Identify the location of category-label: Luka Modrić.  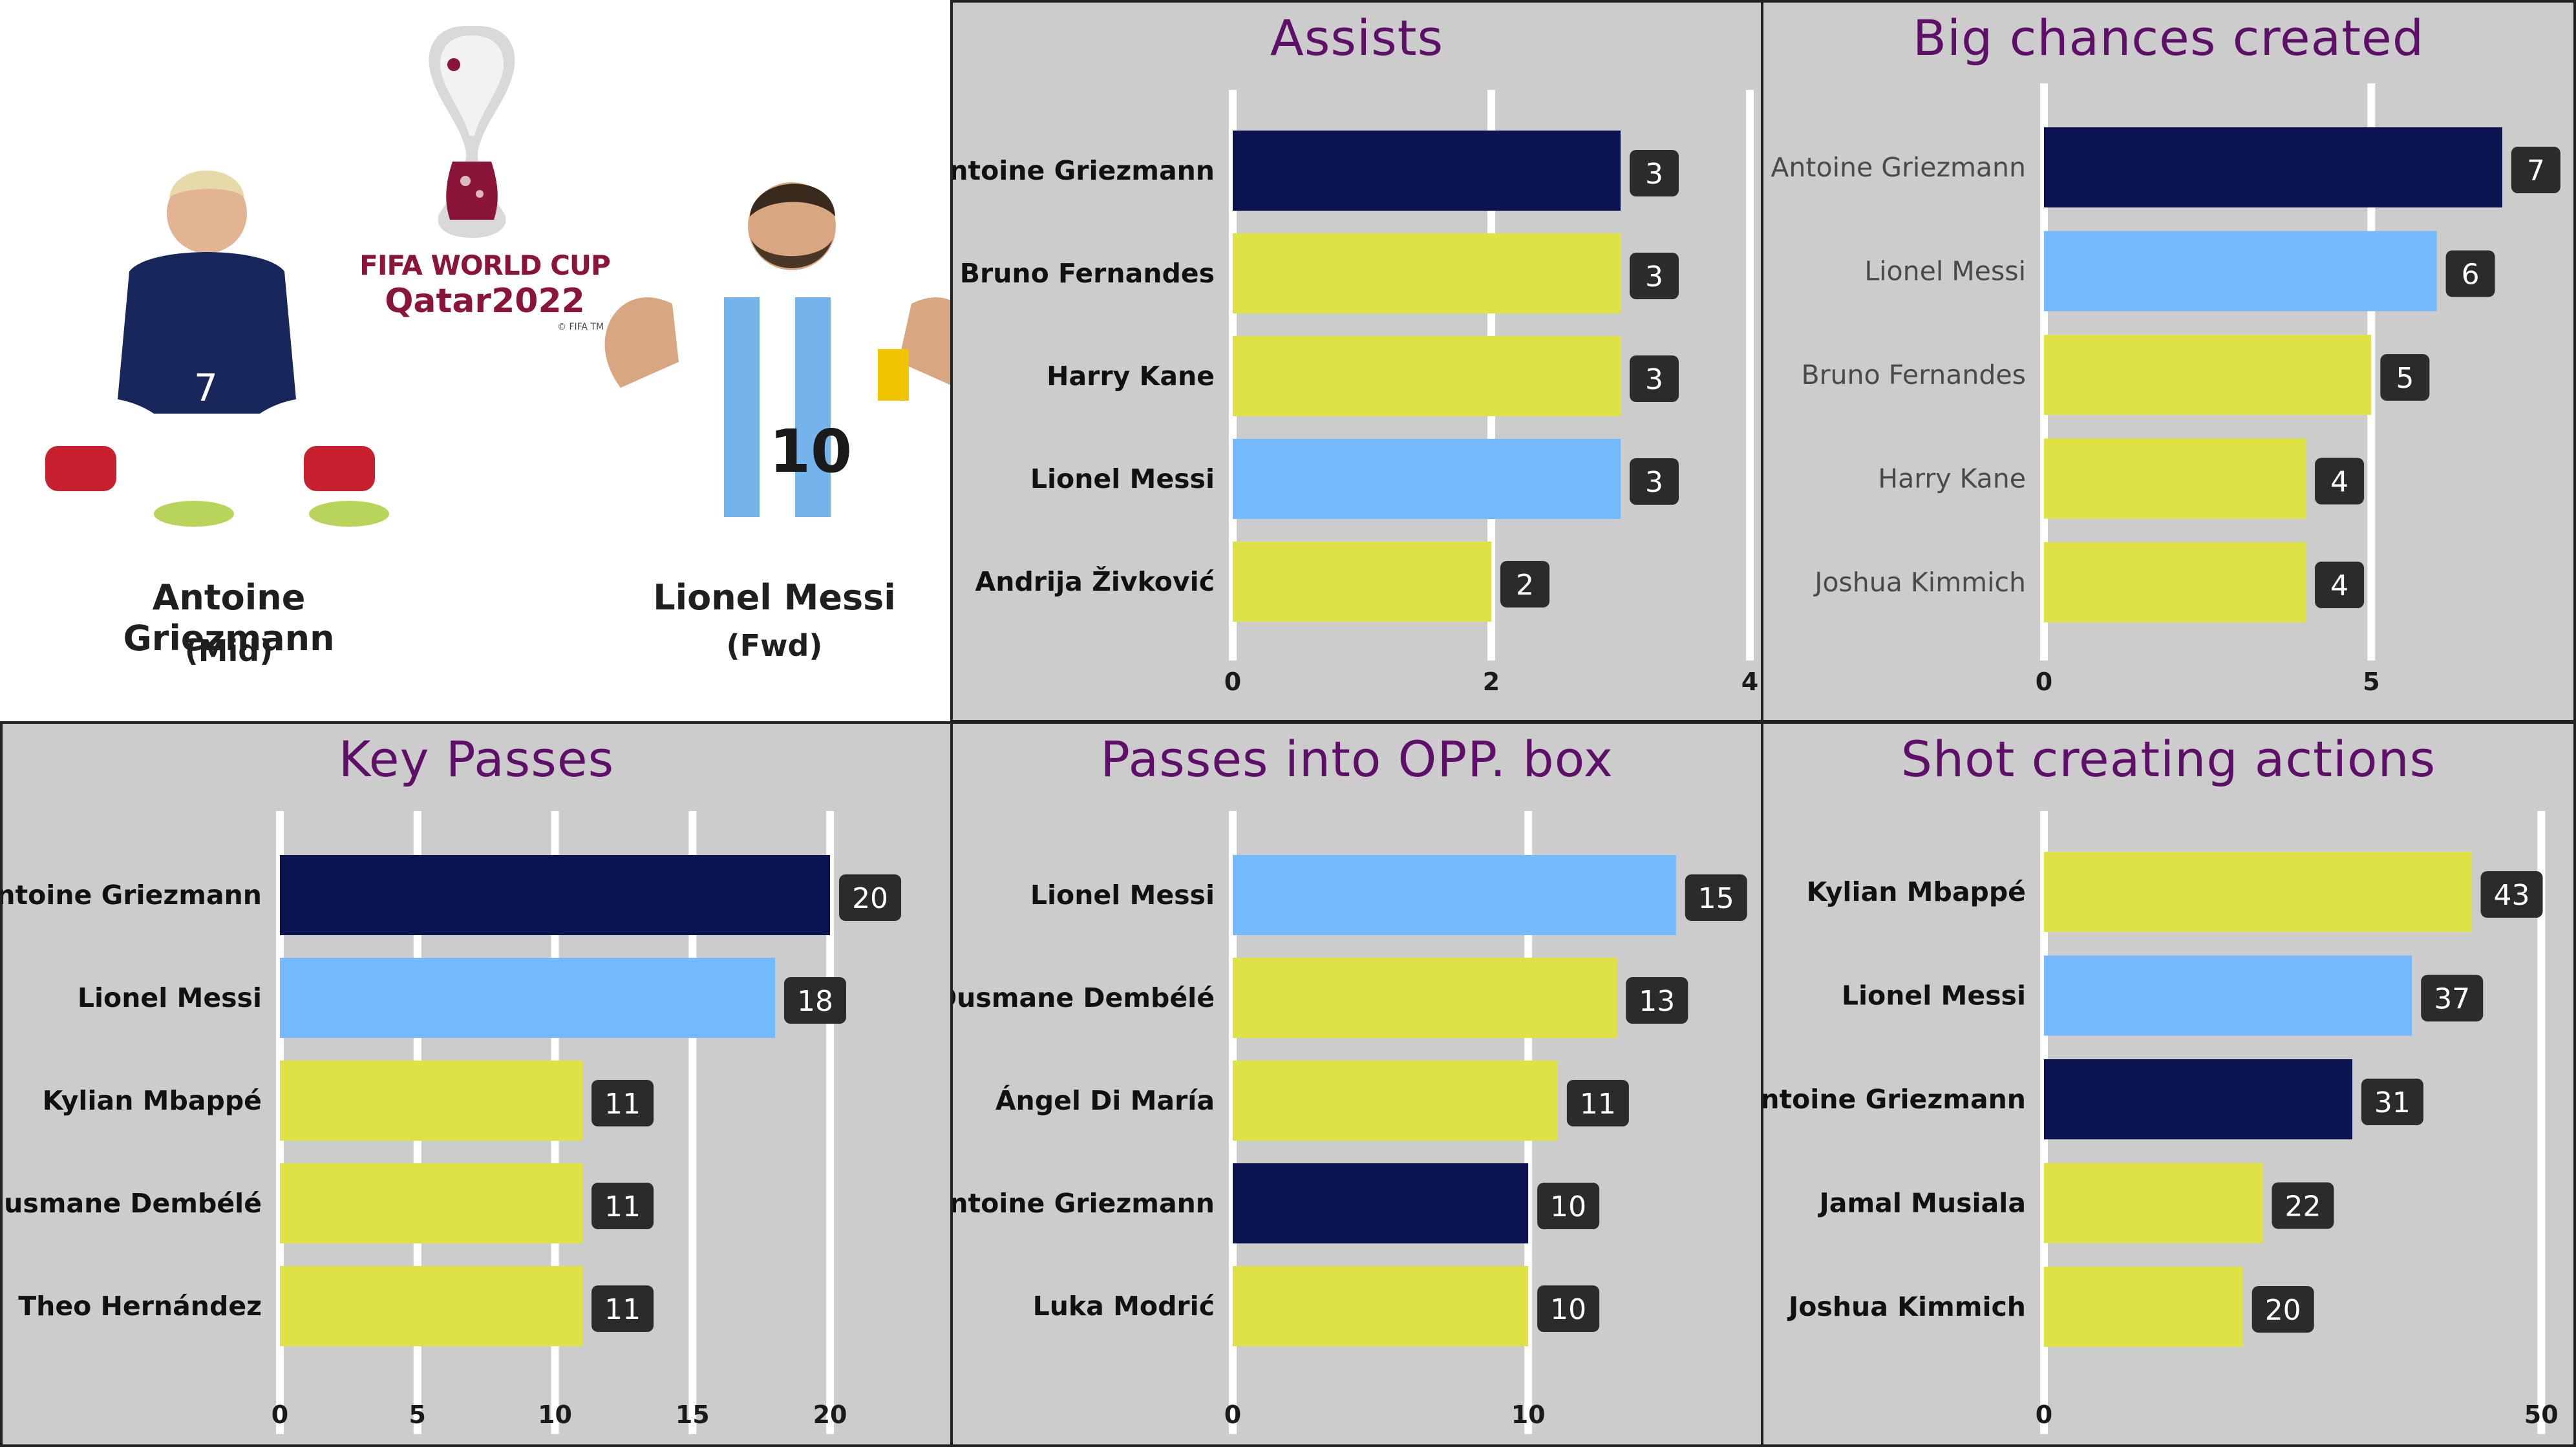
(1124, 1306).